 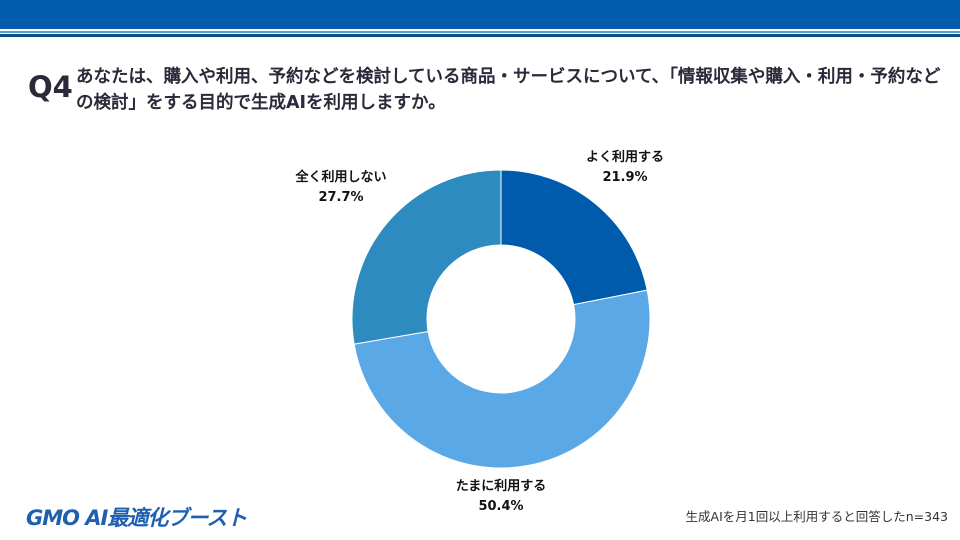 I want to click on slice-label: 全く利用しない, so click(x=341, y=177).